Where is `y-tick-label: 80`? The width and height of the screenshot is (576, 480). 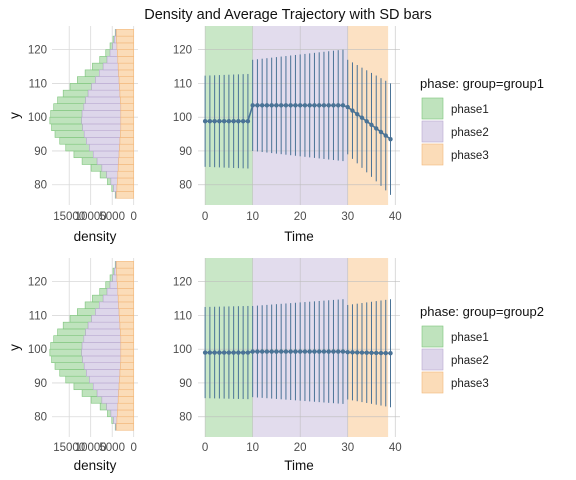
y-tick-label: 80 is located at coordinates (185, 186).